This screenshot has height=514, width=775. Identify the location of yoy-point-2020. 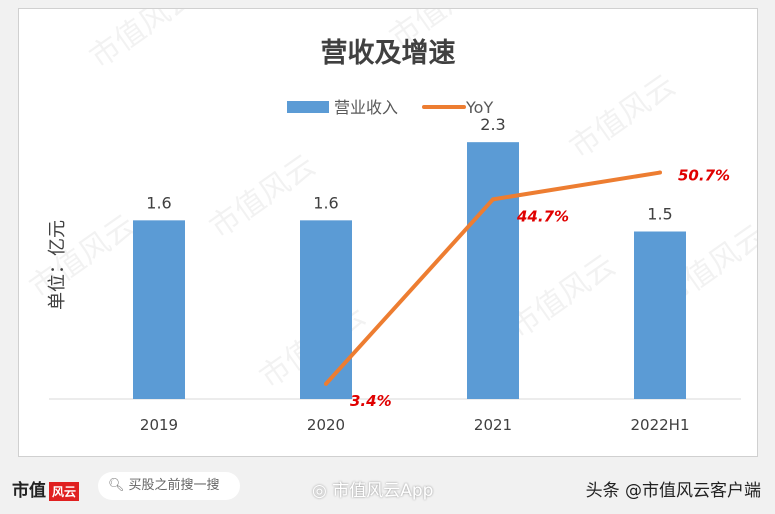
(326, 383).